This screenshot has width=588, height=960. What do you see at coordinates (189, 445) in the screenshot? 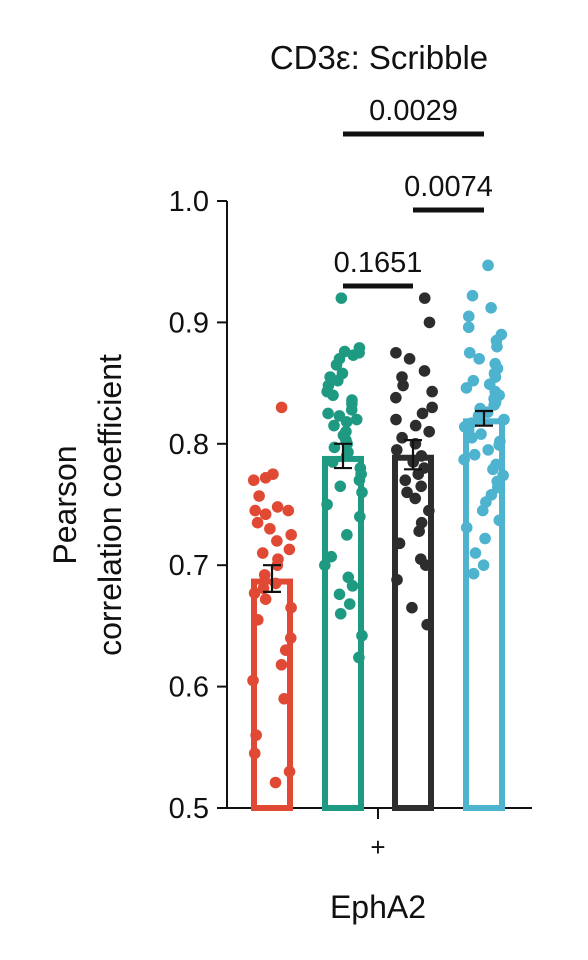
I see `y-tick-label-3: 0.8` at bounding box center [189, 445].